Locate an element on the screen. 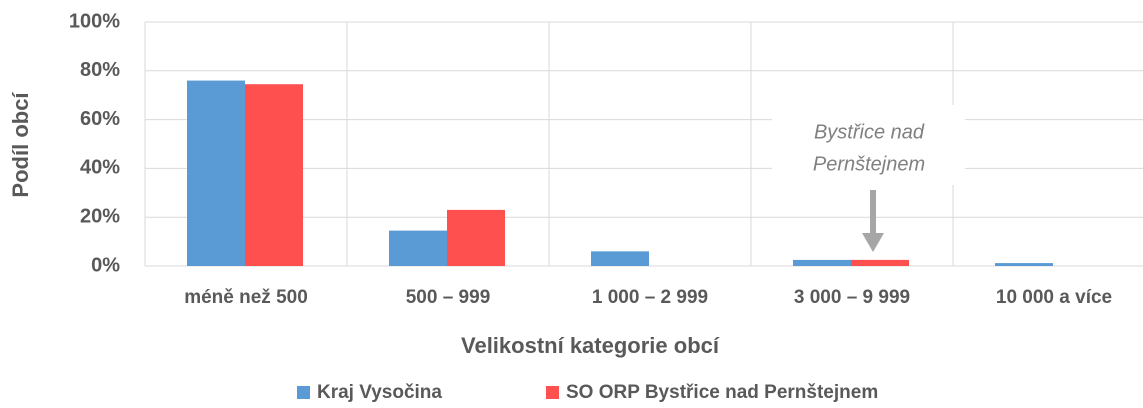 The width and height of the screenshot is (1143, 408). y-tick-label: 20% is located at coordinates (100, 216).